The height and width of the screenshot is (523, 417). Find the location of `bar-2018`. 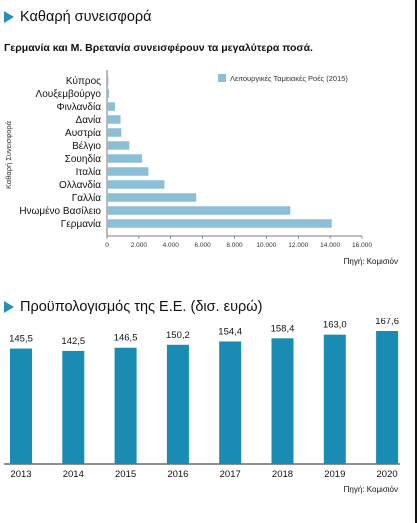

bar-2018 is located at coordinates (282, 401).